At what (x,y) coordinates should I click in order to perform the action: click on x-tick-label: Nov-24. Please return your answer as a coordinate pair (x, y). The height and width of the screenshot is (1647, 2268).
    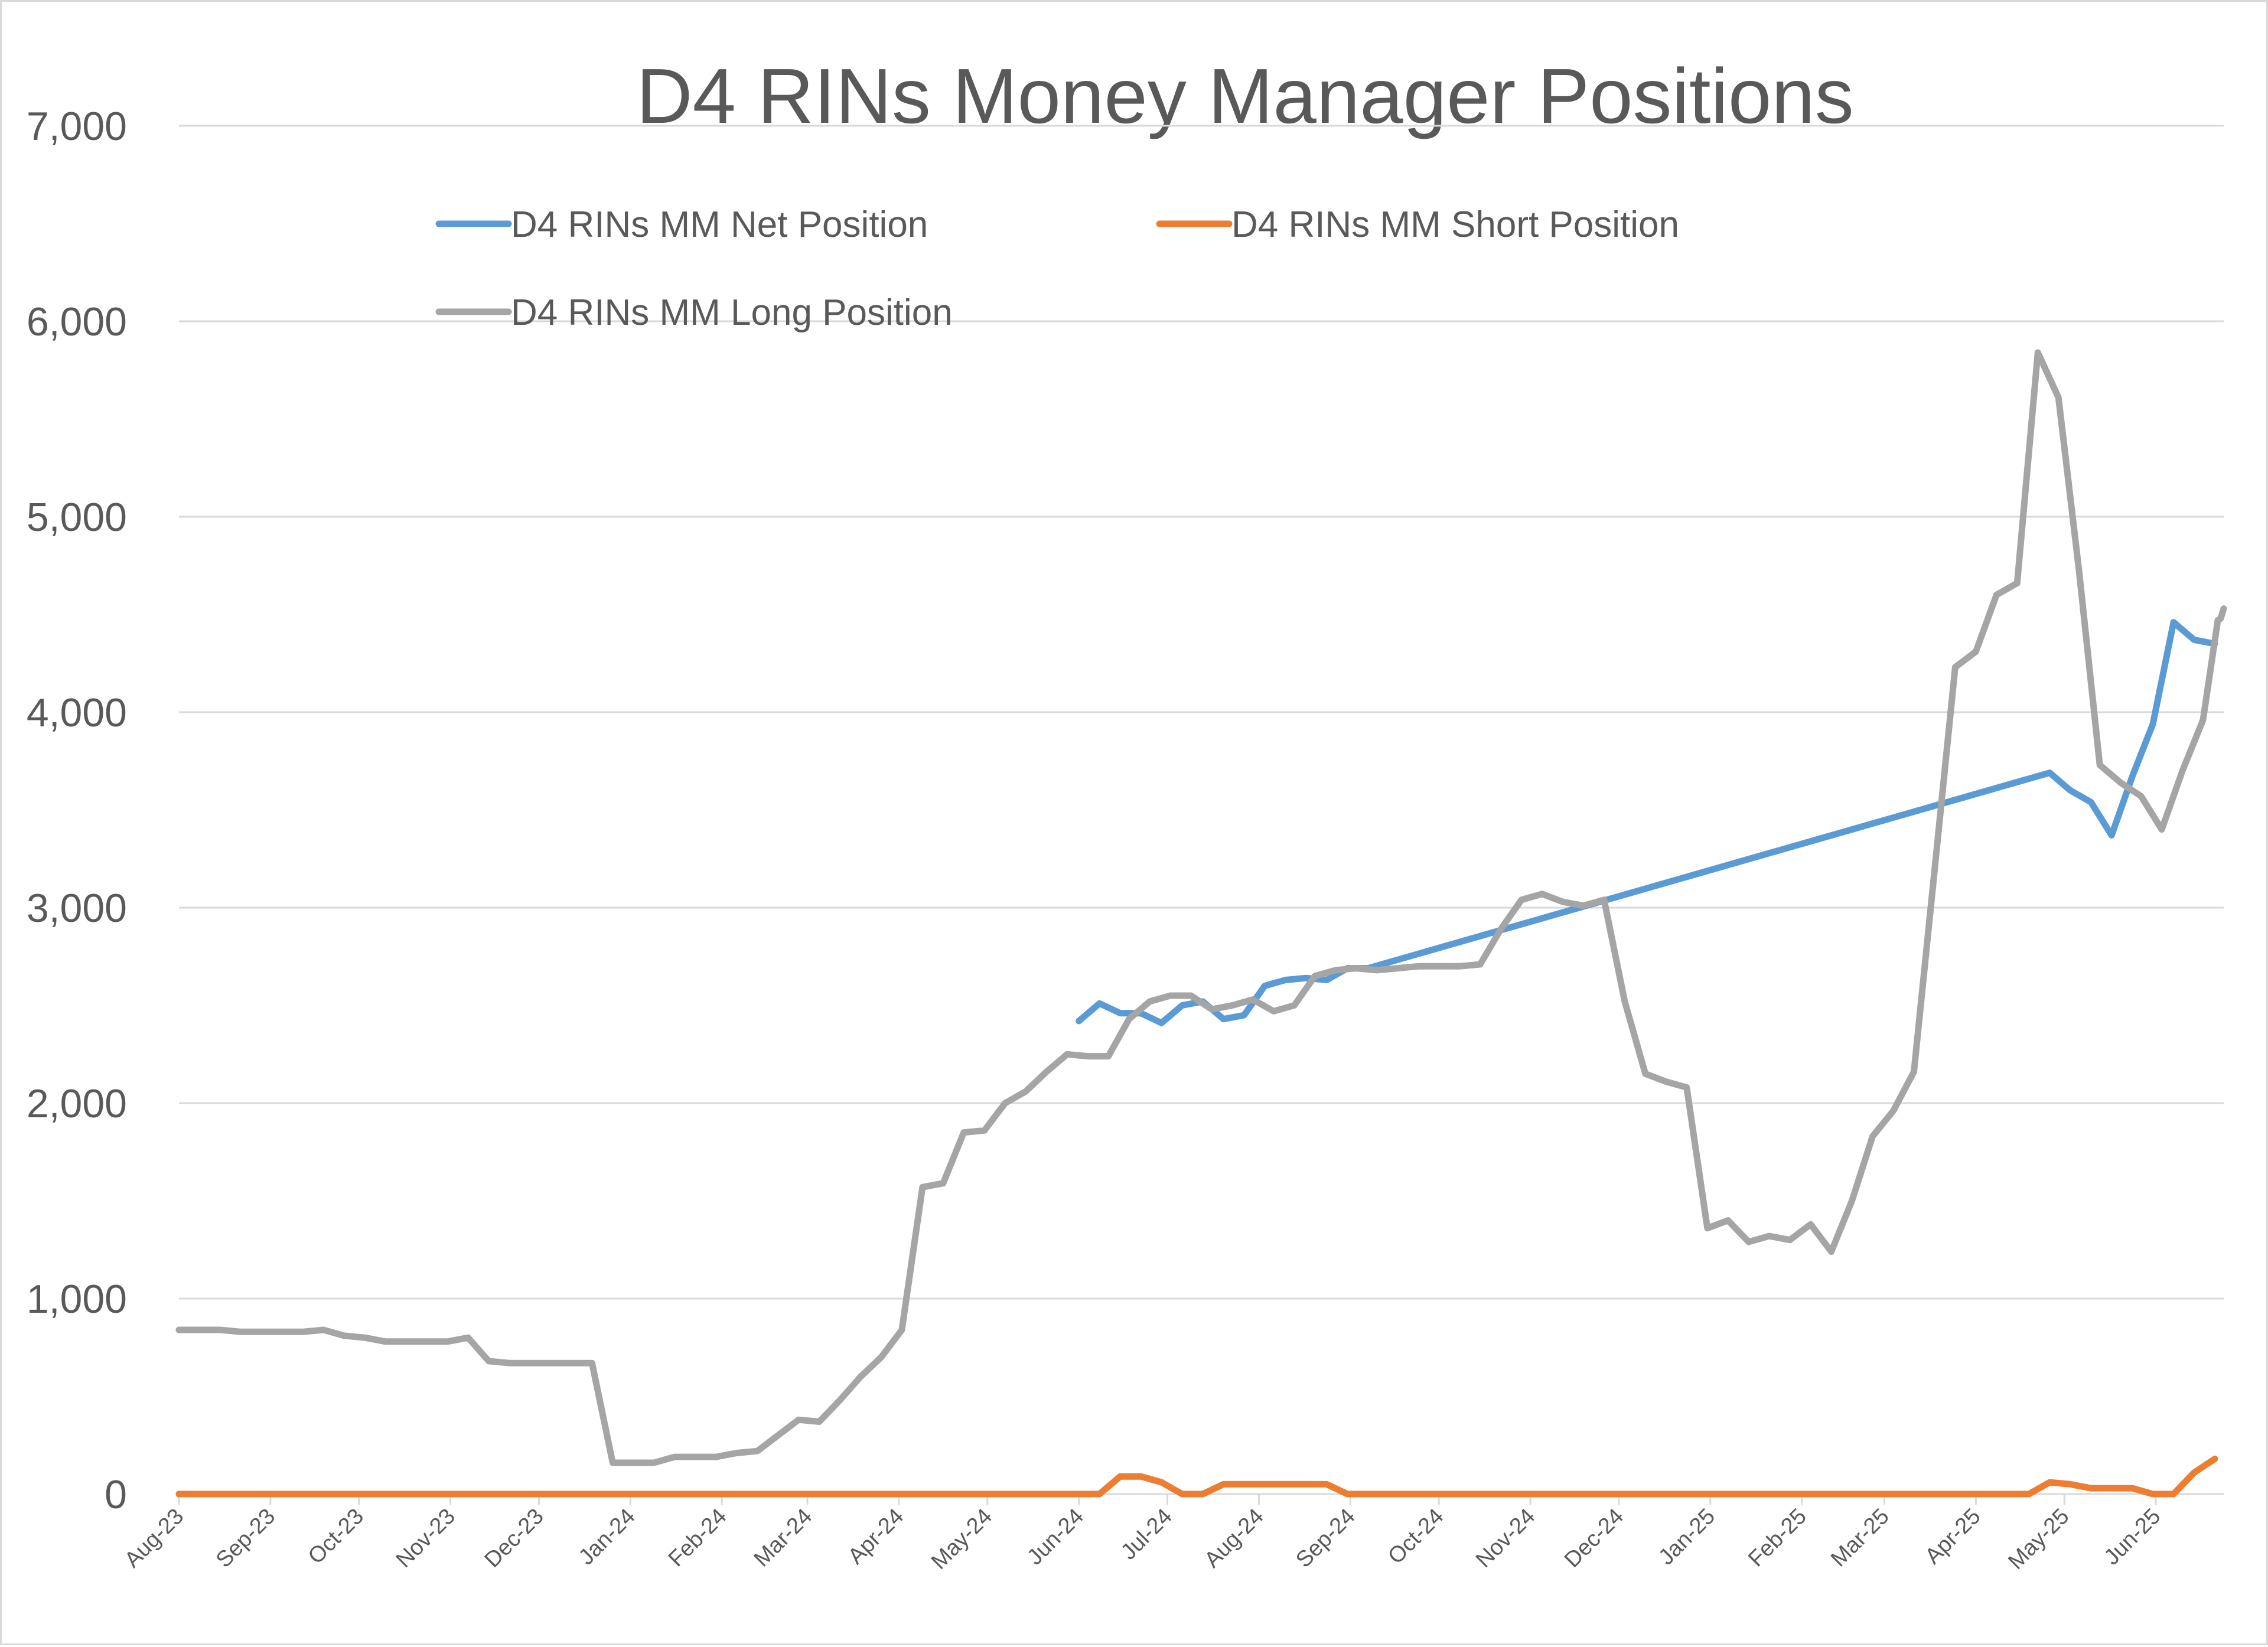
    Looking at the image, I should click on (1505, 1539).